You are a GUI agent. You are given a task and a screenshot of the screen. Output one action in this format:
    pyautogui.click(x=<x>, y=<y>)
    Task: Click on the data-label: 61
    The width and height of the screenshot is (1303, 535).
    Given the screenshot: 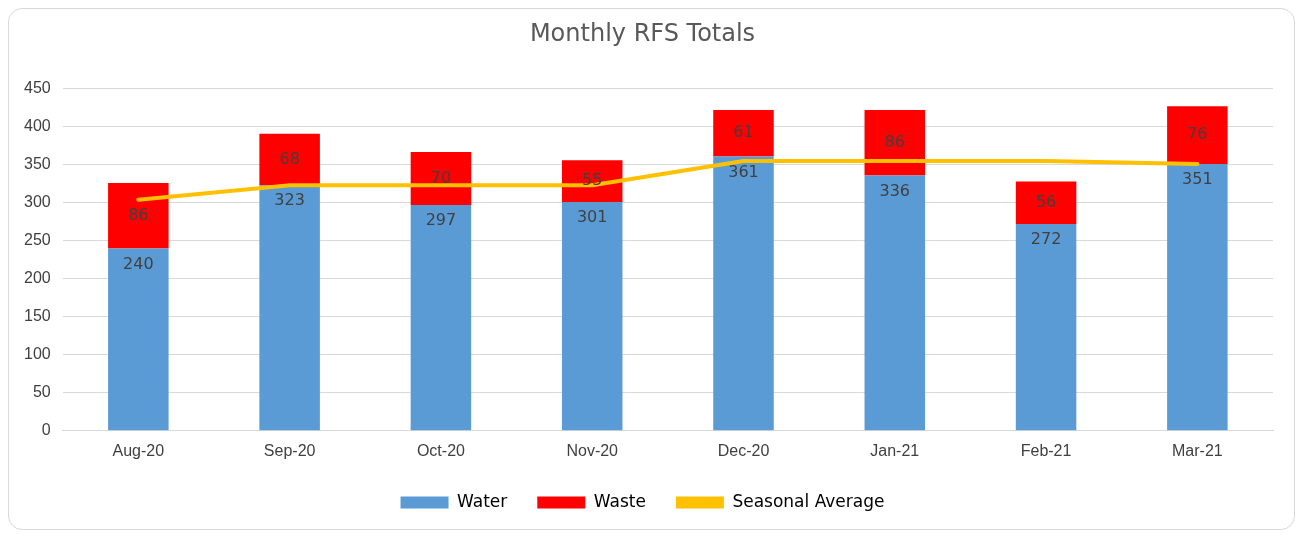 What is the action you would take?
    pyautogui.click(x=743, y=132)
    